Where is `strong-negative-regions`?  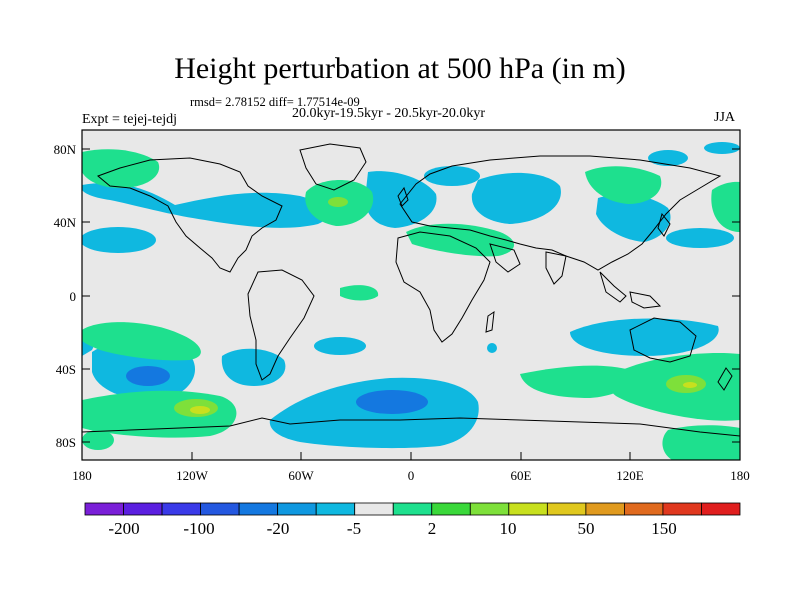
strong-negative-regions is located at coordinates (277, 390).